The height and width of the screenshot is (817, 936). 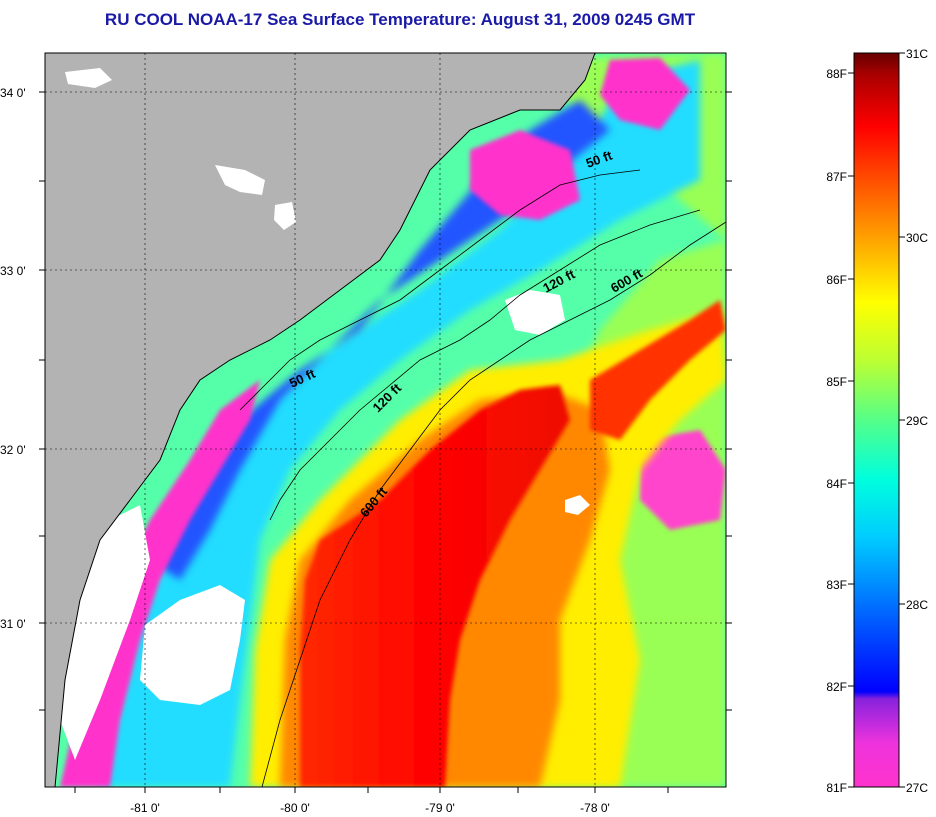 I want to click on colorbar-c-28: 28C, so click(x=917, y=605).